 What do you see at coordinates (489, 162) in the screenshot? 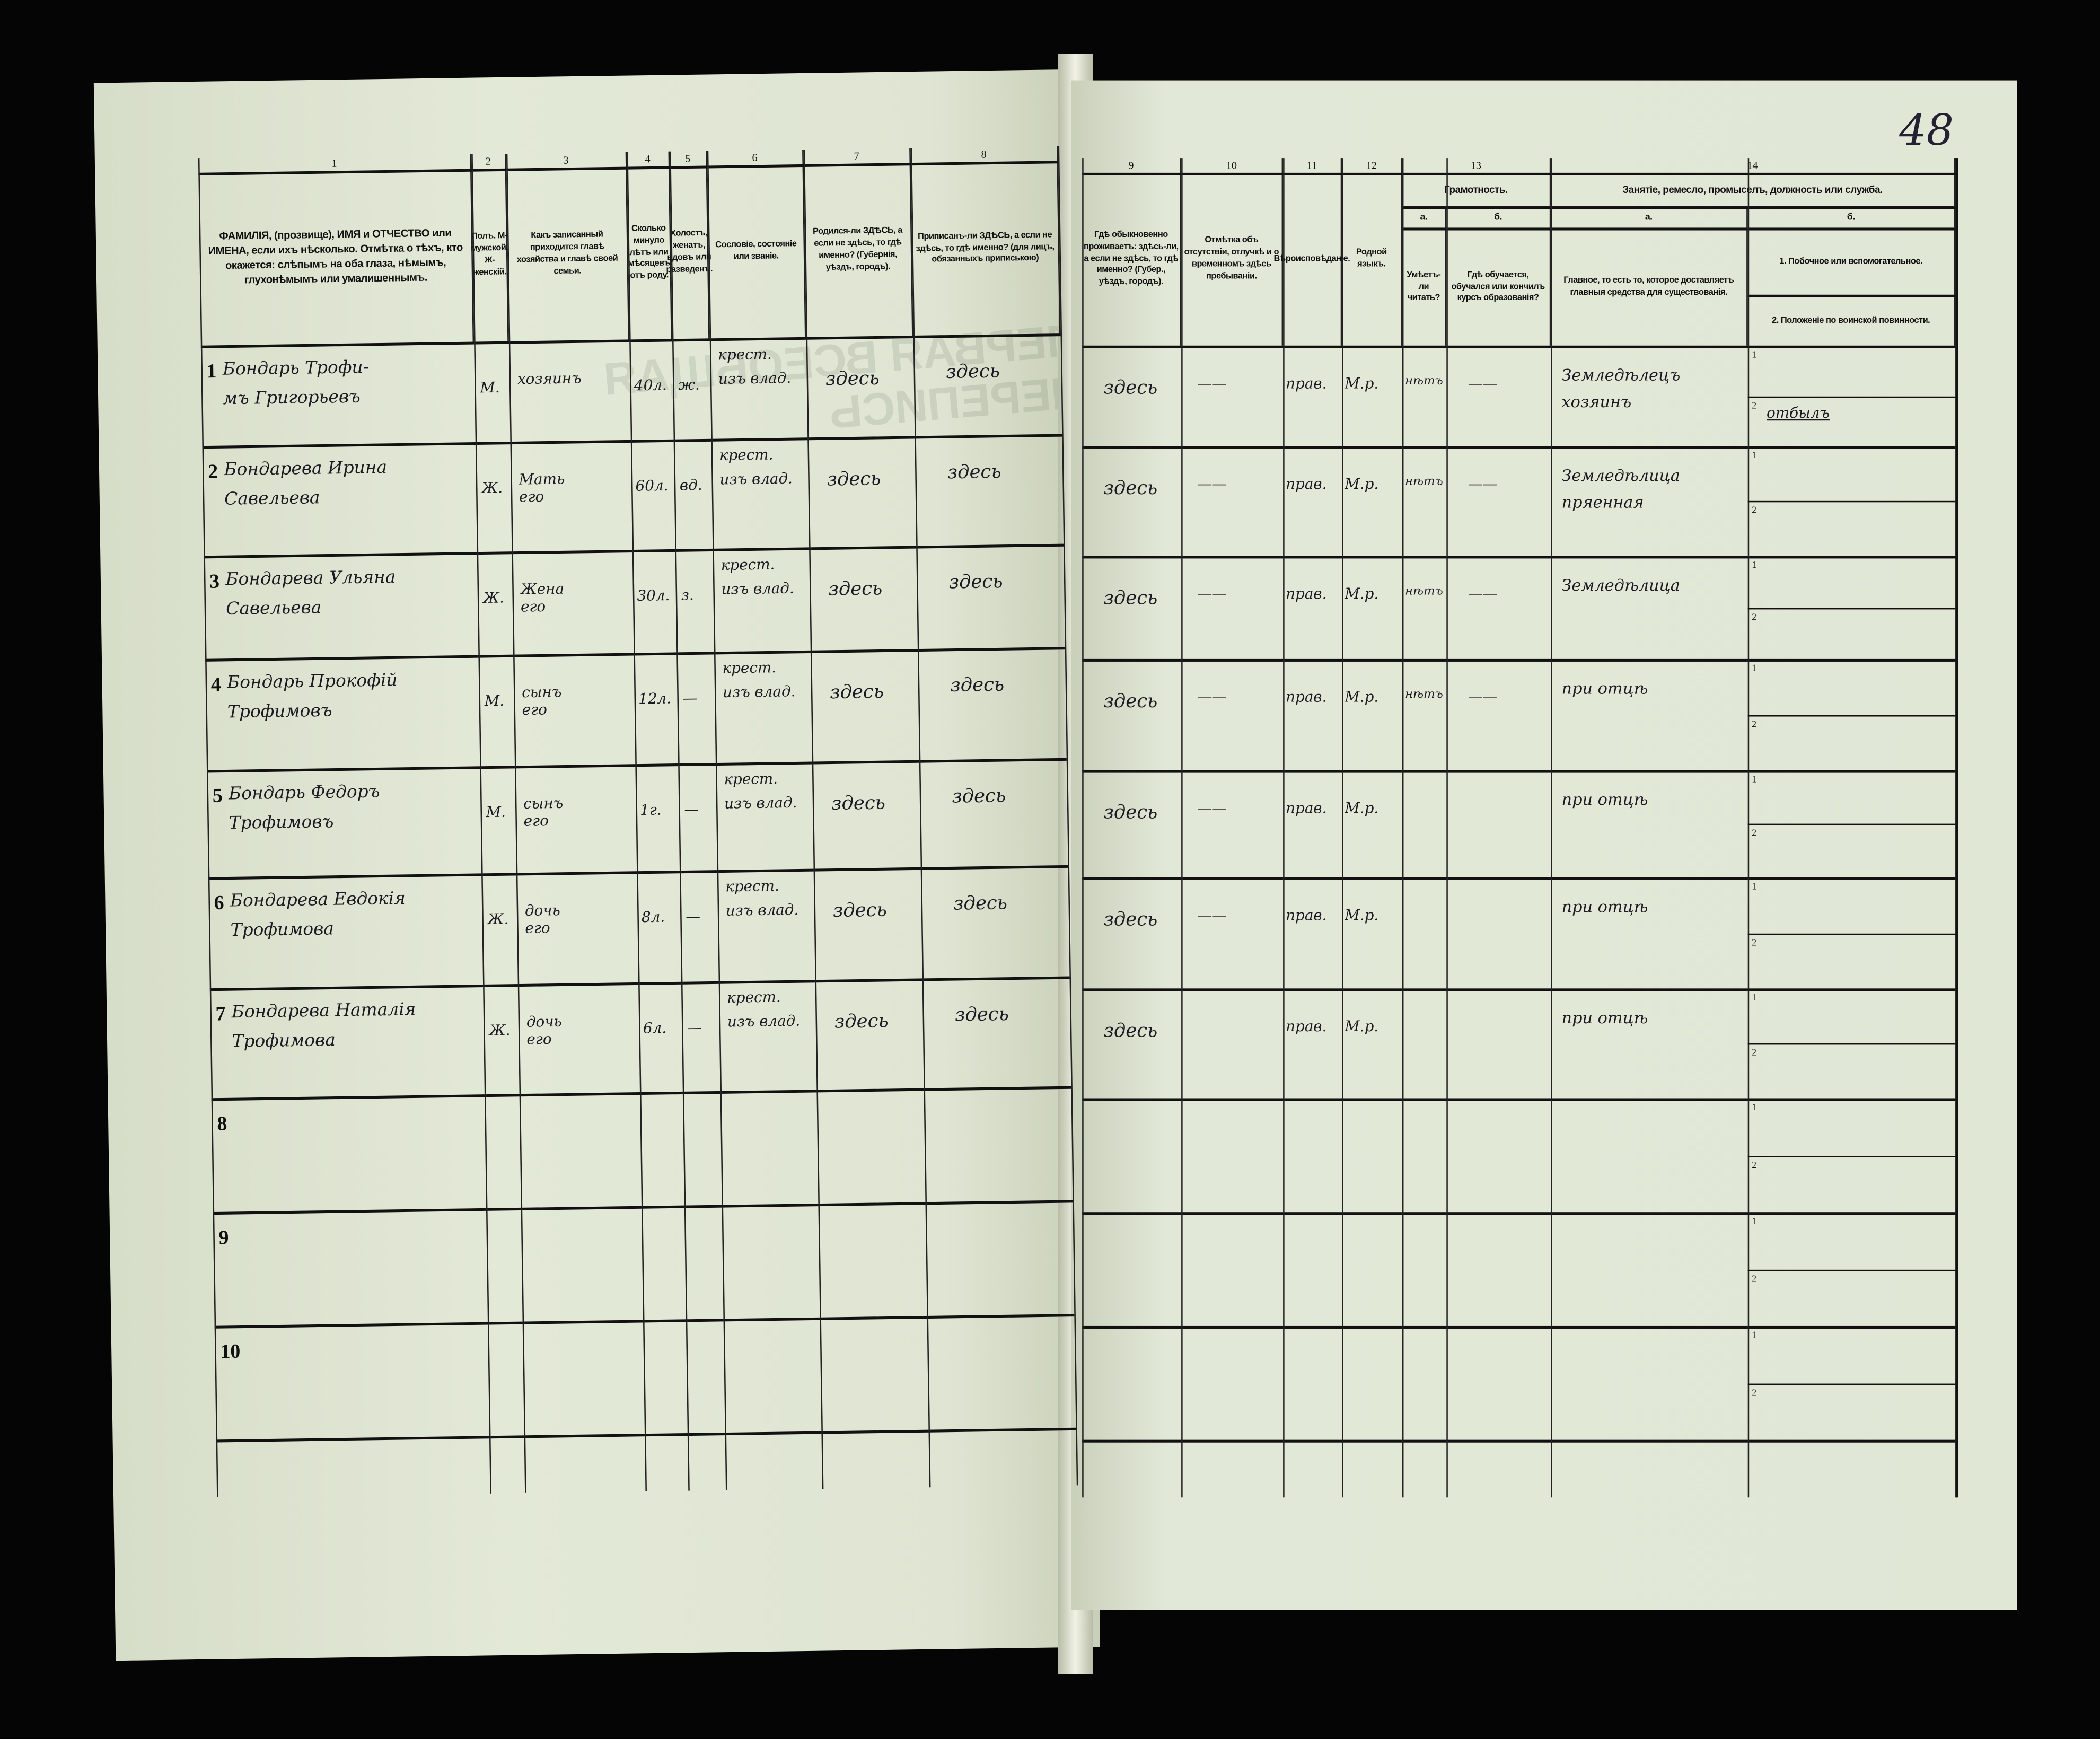
I see `column-number: 2` at bounding box center [489, 162].